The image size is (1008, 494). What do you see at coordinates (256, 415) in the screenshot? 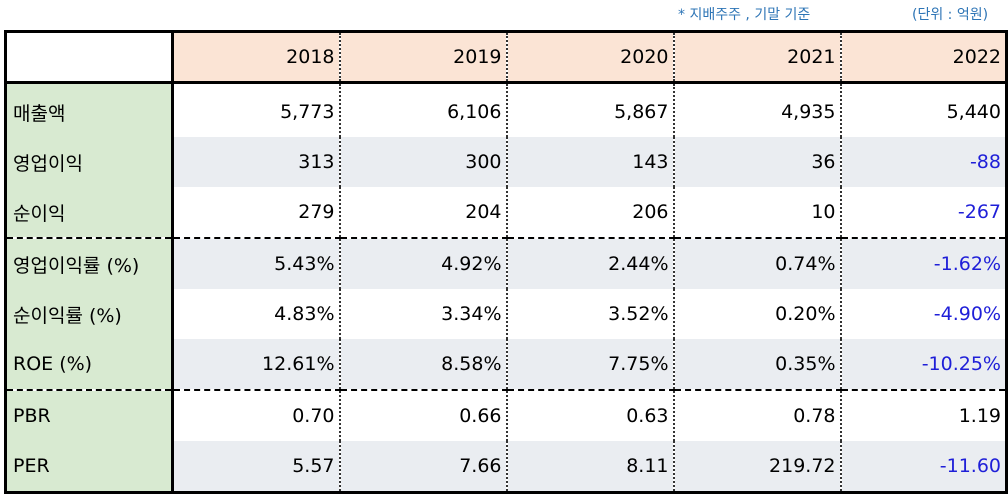
I see `value-cell: 0.70` at bounding box center [256, 415].